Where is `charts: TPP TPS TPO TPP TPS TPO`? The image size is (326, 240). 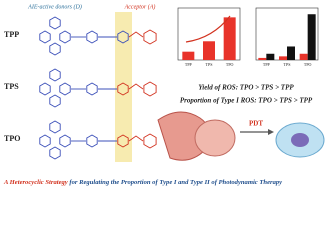 charts: TPP TPS TPO TPP TPS TPO is located at coordinates (248, 37).